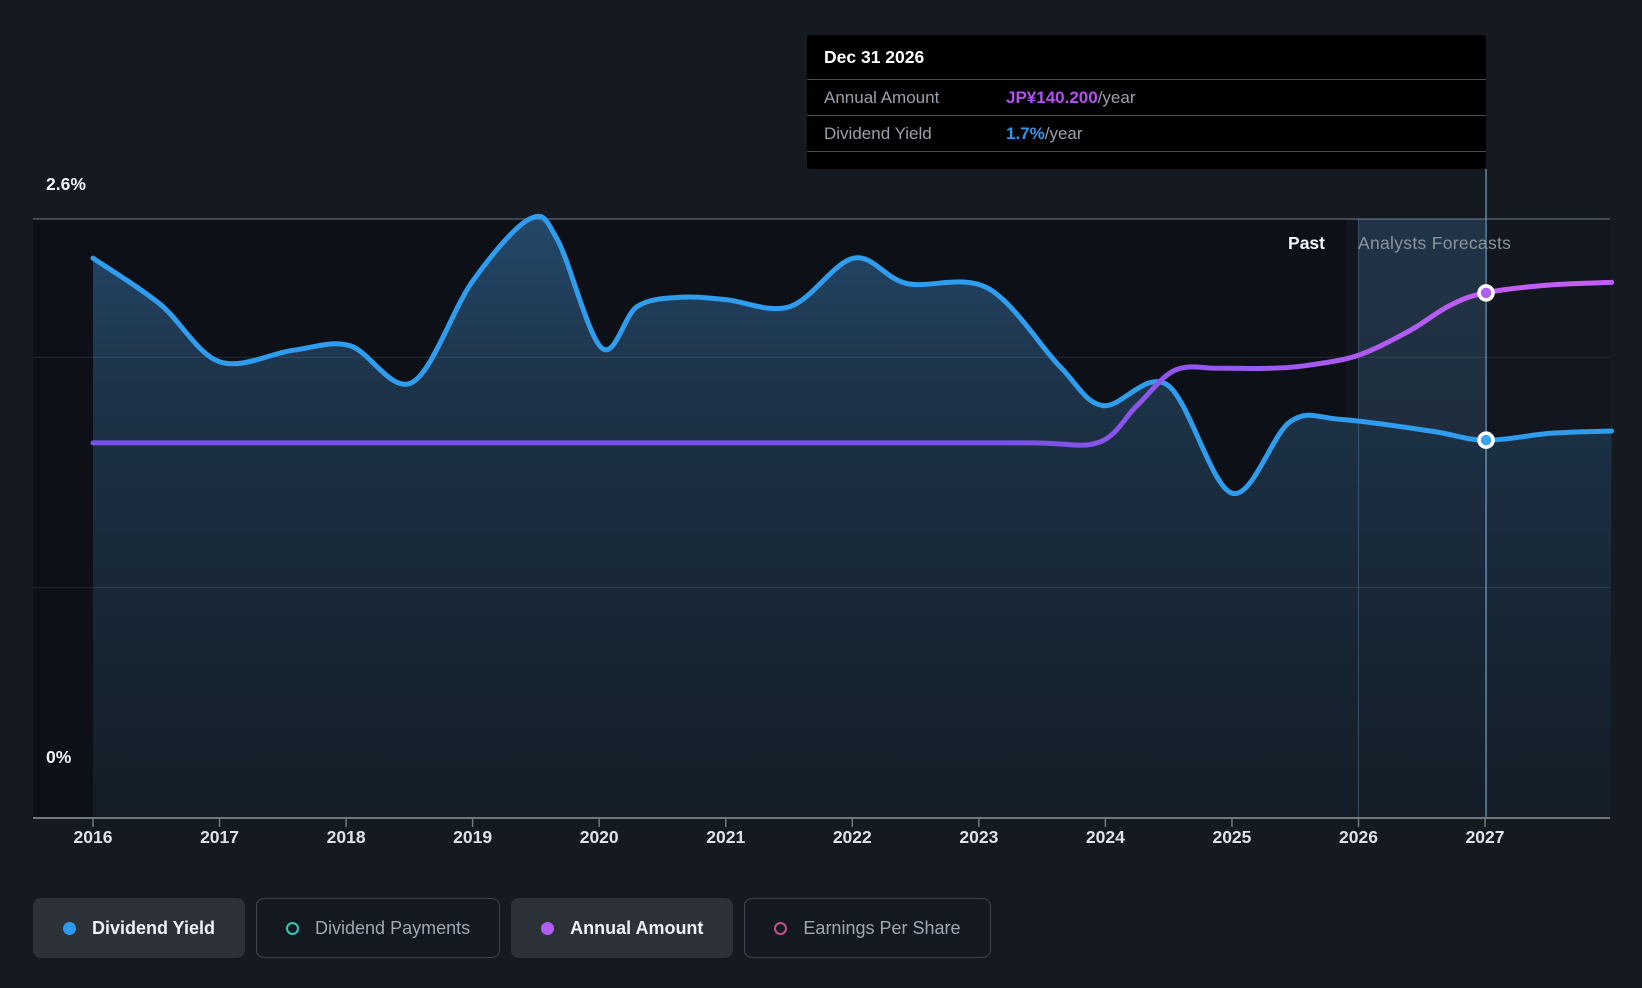 The image size is (1642, 988). I want to click on x-axis-label-2026: 2026, so click(1358, 837).